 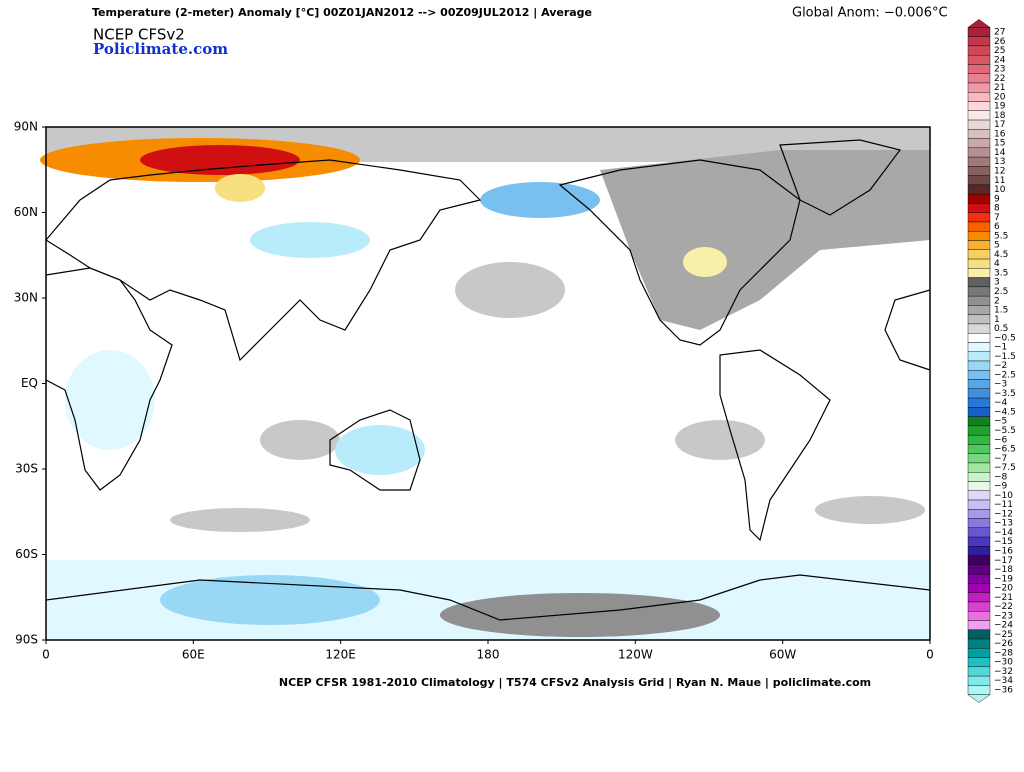 I want to click on colorbar-label: 19, so click(x=1000, y=107).